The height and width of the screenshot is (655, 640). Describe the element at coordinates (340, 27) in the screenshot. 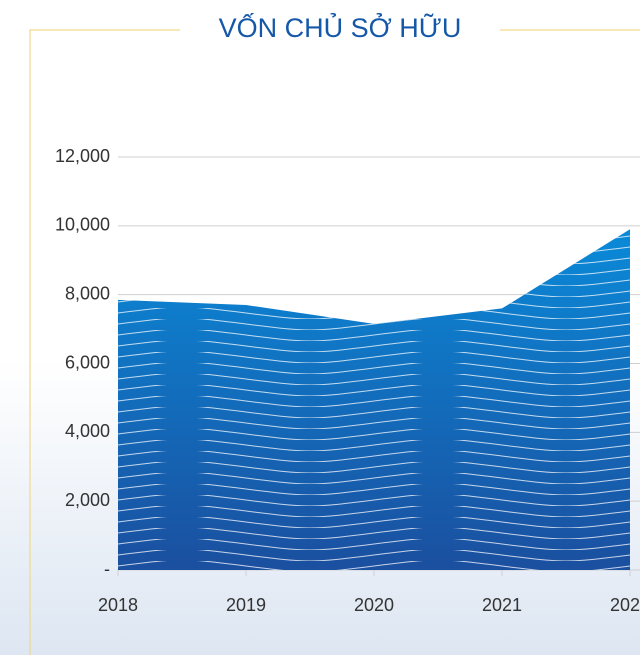

I see `chart-title: VỐN CHỦ SỞ HỮU` at that location.